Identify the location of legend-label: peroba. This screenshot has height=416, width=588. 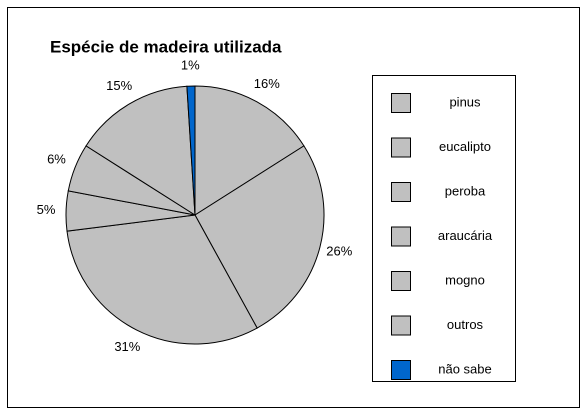
(465, 190).